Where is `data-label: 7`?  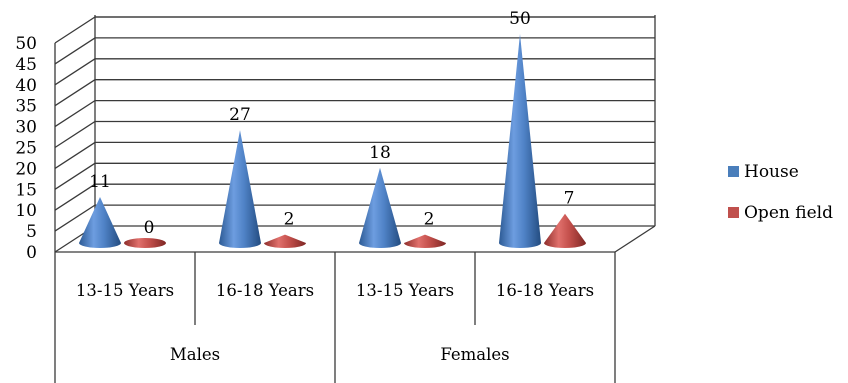 data-label: 7 is located at coordinates (569, 199).